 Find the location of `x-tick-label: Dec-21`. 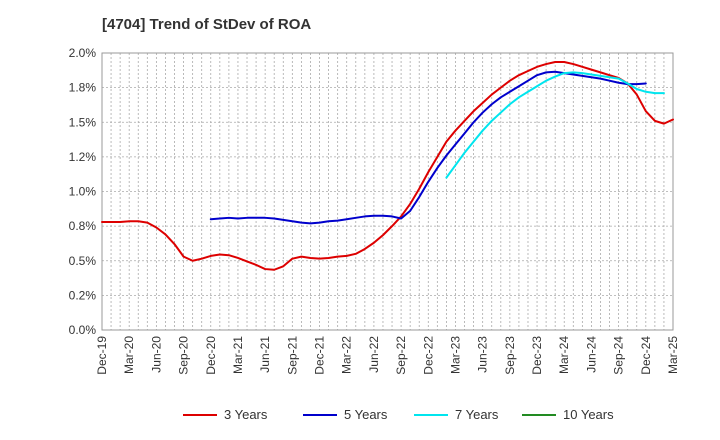

x-tick-label: Dec-21 is located at coordinates (320, 355).